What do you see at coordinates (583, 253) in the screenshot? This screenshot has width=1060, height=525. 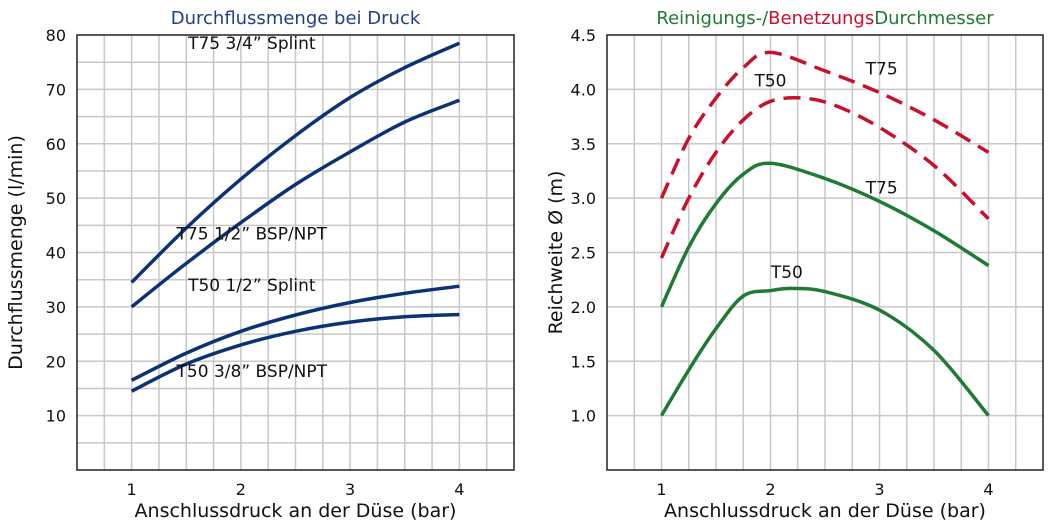 I see `y-tick-label: 2.5` at bounding box center [583, 253].